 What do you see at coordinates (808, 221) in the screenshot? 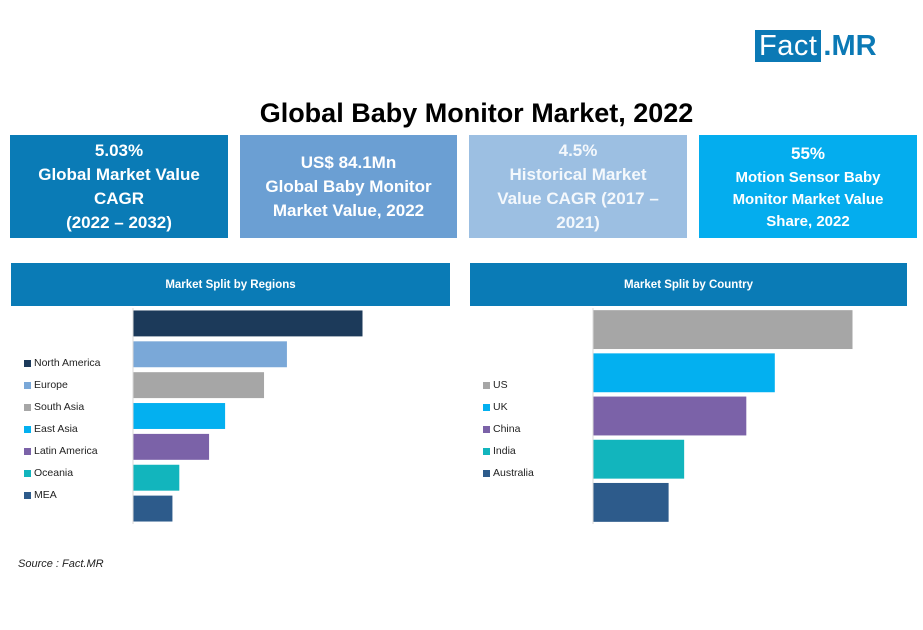
I see `kpi-line: Share, 2022` at bounding box center [808, 221].